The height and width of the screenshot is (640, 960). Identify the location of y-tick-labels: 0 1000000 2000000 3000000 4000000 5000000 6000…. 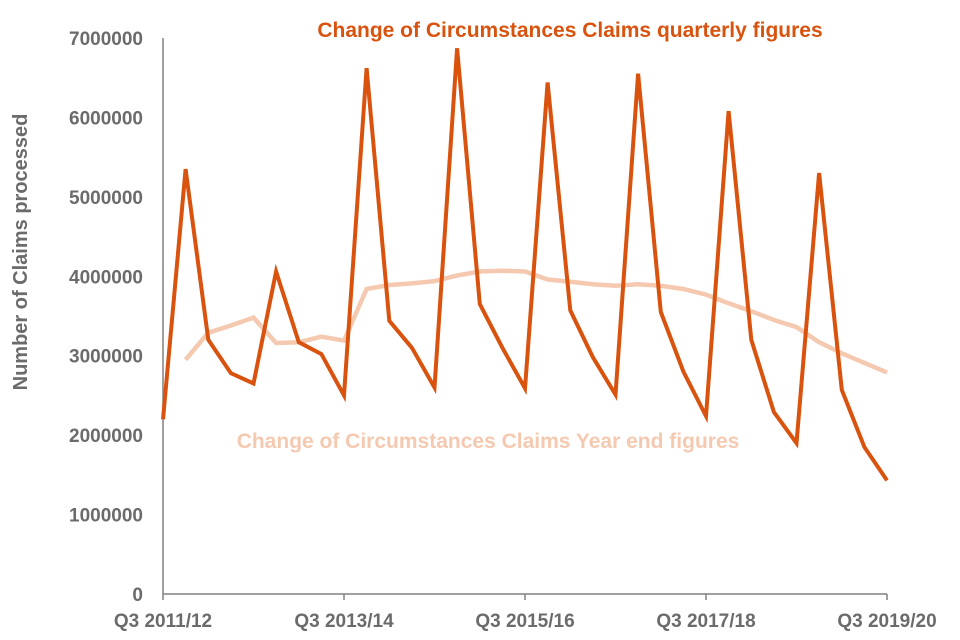
(106, 317).